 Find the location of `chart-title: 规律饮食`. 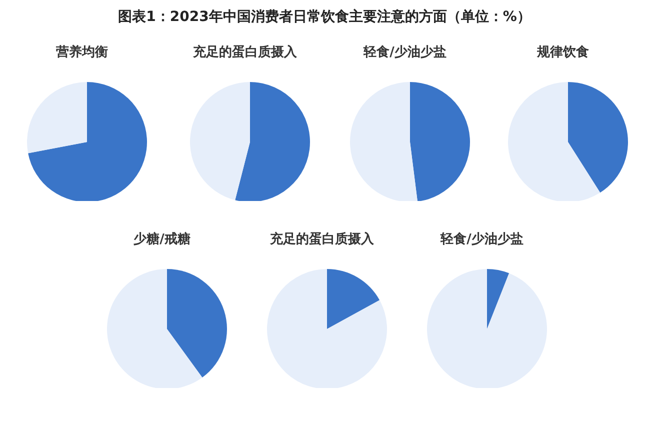

chart-title: 规律饮食 is located at coordinates (563, 53).